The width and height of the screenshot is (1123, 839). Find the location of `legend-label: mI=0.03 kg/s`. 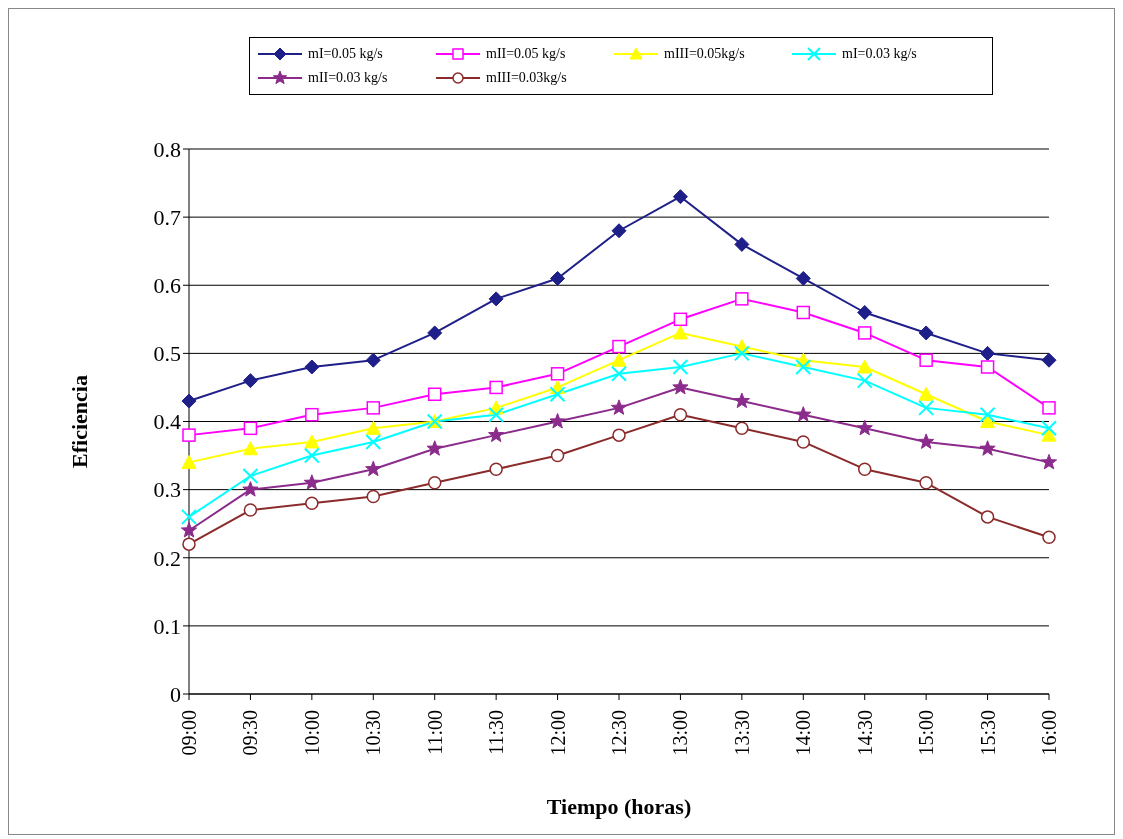

legend-label: mI=0.03 kg/s is located at coordinates (879, 54).